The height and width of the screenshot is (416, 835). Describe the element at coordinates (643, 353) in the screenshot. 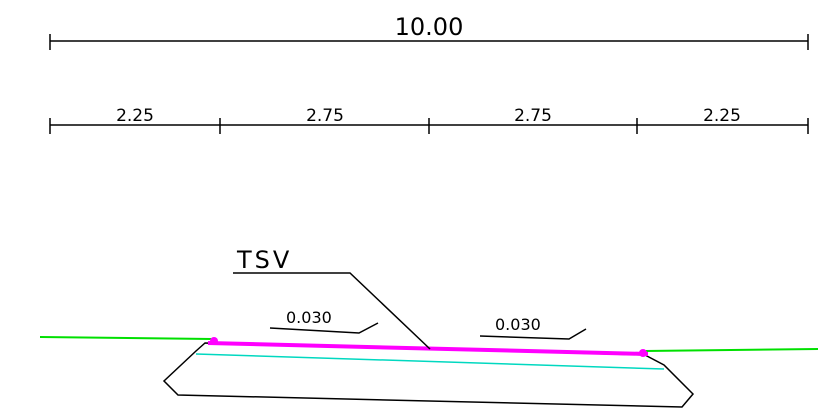

I see `curb-right` at that location.